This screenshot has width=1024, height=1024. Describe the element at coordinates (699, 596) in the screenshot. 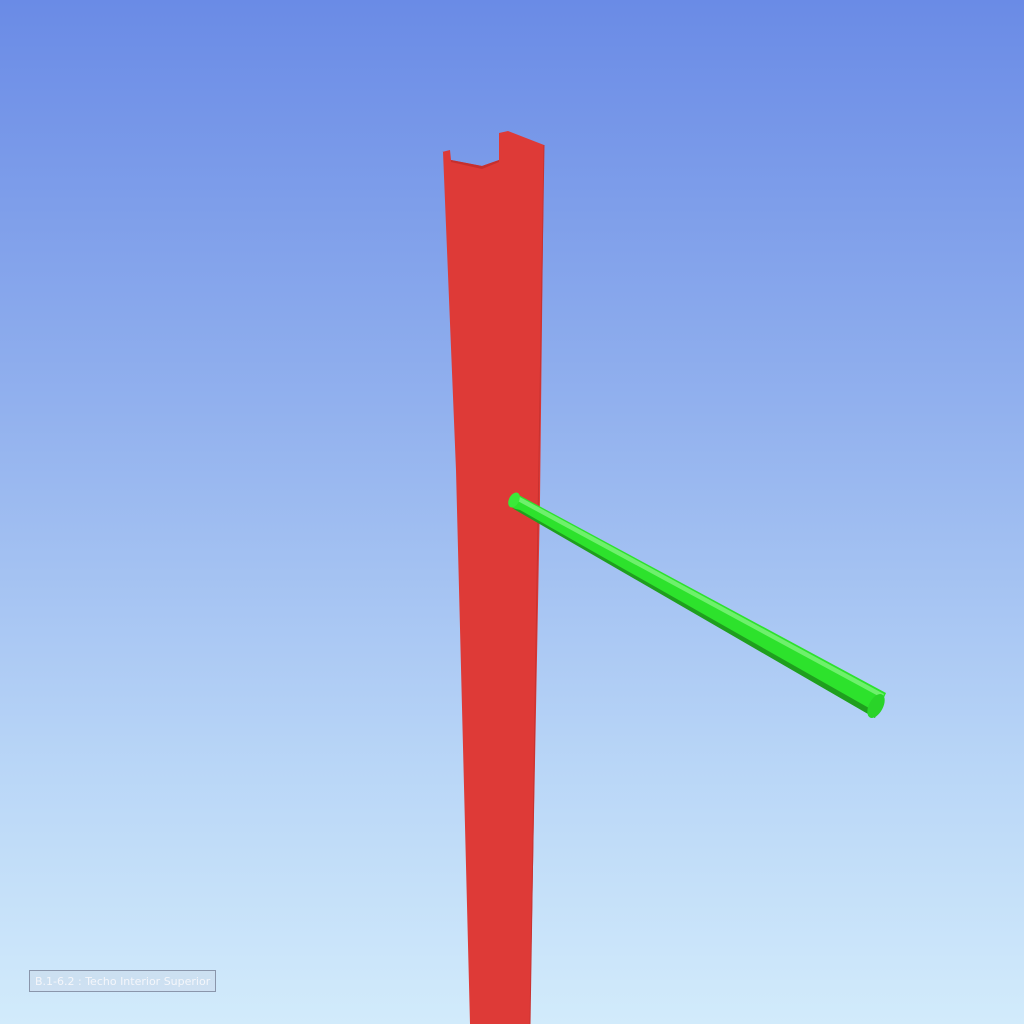

I see `bar-highlight` at that location.